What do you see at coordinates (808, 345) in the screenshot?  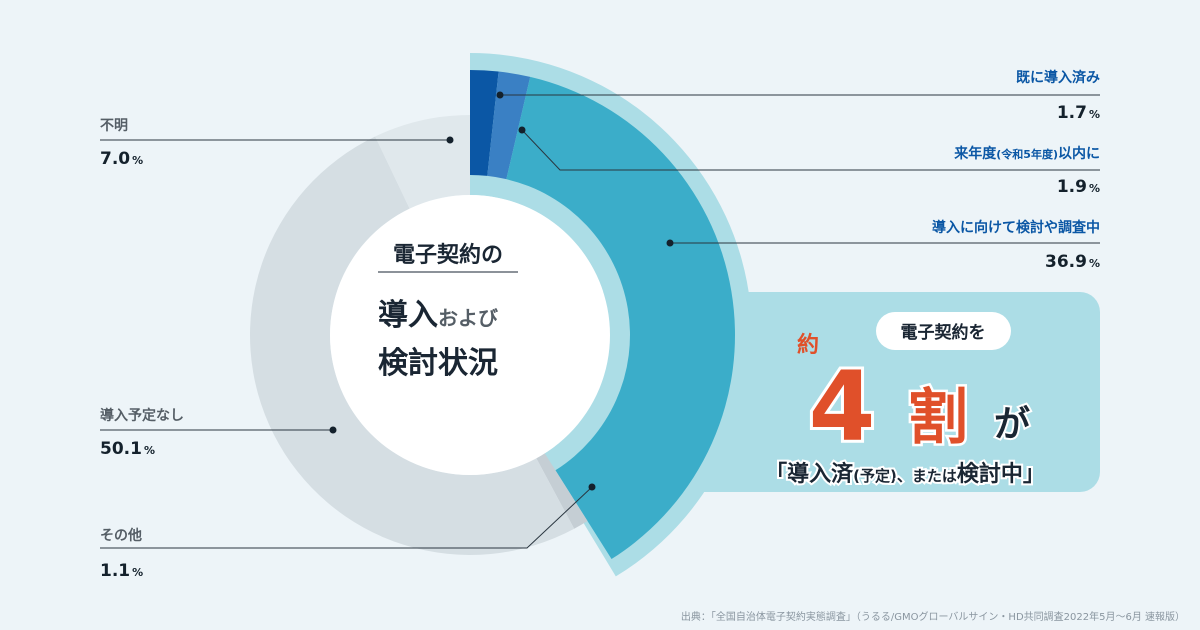 I see `highlight-approx: 約` at bounding box center [808, 345].